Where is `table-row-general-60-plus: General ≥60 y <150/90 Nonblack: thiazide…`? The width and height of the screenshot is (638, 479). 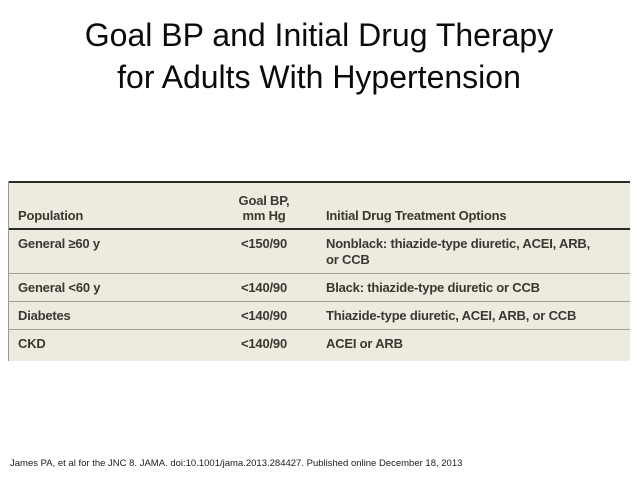
table-row-general-60-plus: General ≥60 y <150/90 Nonblack: thiazide… is located at coordinates (319, 251).